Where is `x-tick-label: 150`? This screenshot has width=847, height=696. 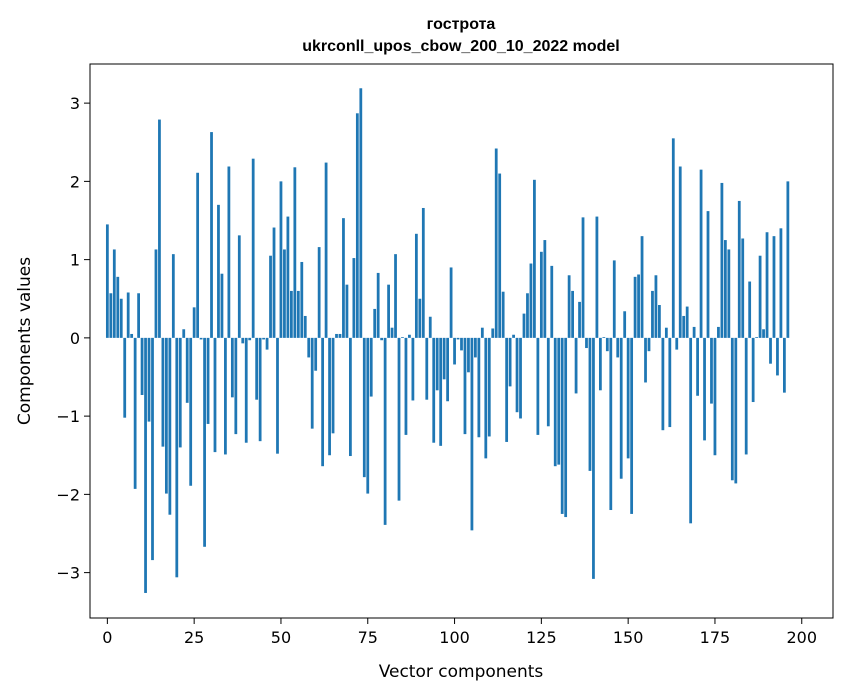 x-tick-label: 150 is located at coordinates (628, 637).